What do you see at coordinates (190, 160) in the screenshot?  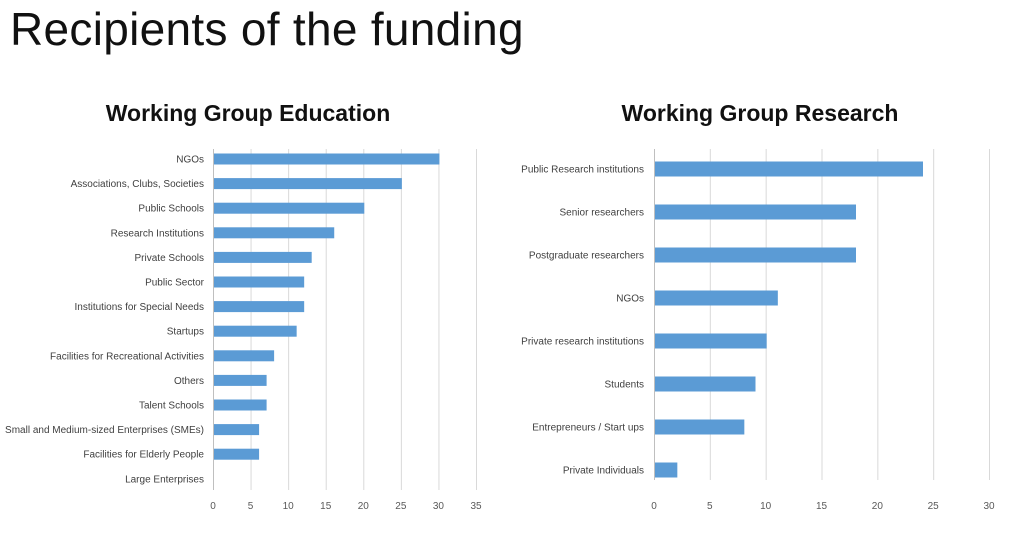 I see `education-category-label: NGOs` at bounding box center [190, 160].